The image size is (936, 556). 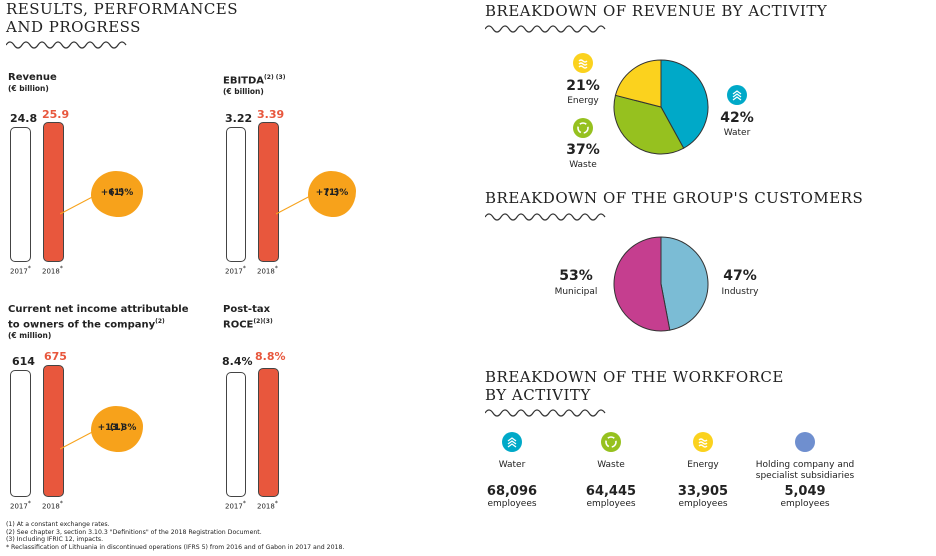 I want to click on kpi-net-income-growth-badge: +13.3% (1), so click(x=117, y=429).